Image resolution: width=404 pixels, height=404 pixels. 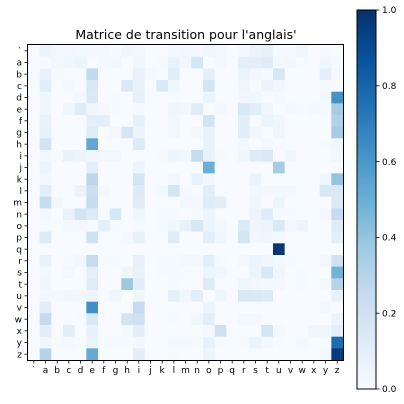 I want to click on x-tick-label: q, so click(x=232, y=371).